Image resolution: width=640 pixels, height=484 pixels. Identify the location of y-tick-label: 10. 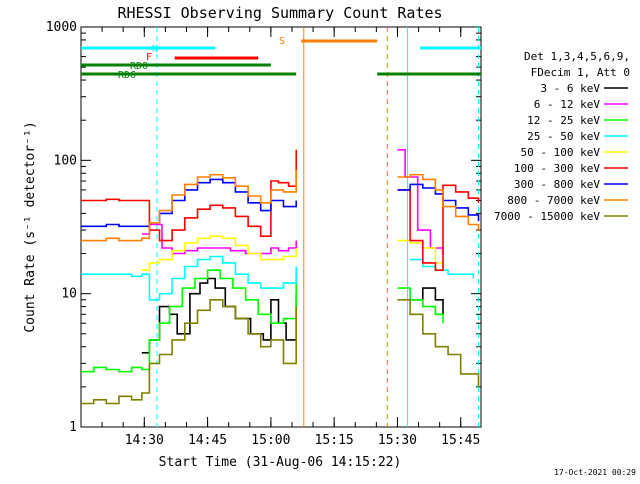
(69, 294).